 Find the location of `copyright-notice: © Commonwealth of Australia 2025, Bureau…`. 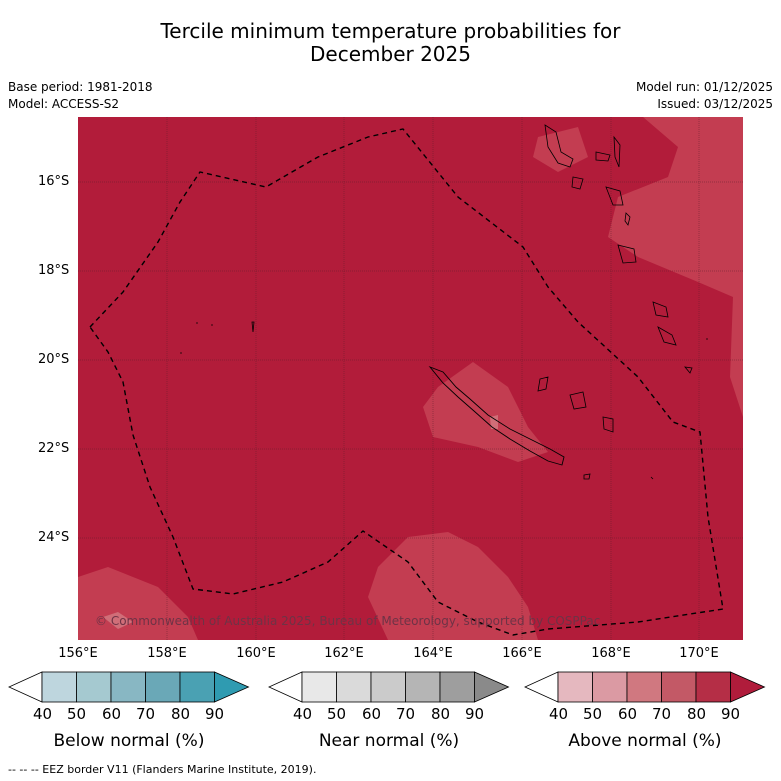

copyright-notice: © Commonwealth of Australia 2025, Bureau… is located at coordinates (348, 621).